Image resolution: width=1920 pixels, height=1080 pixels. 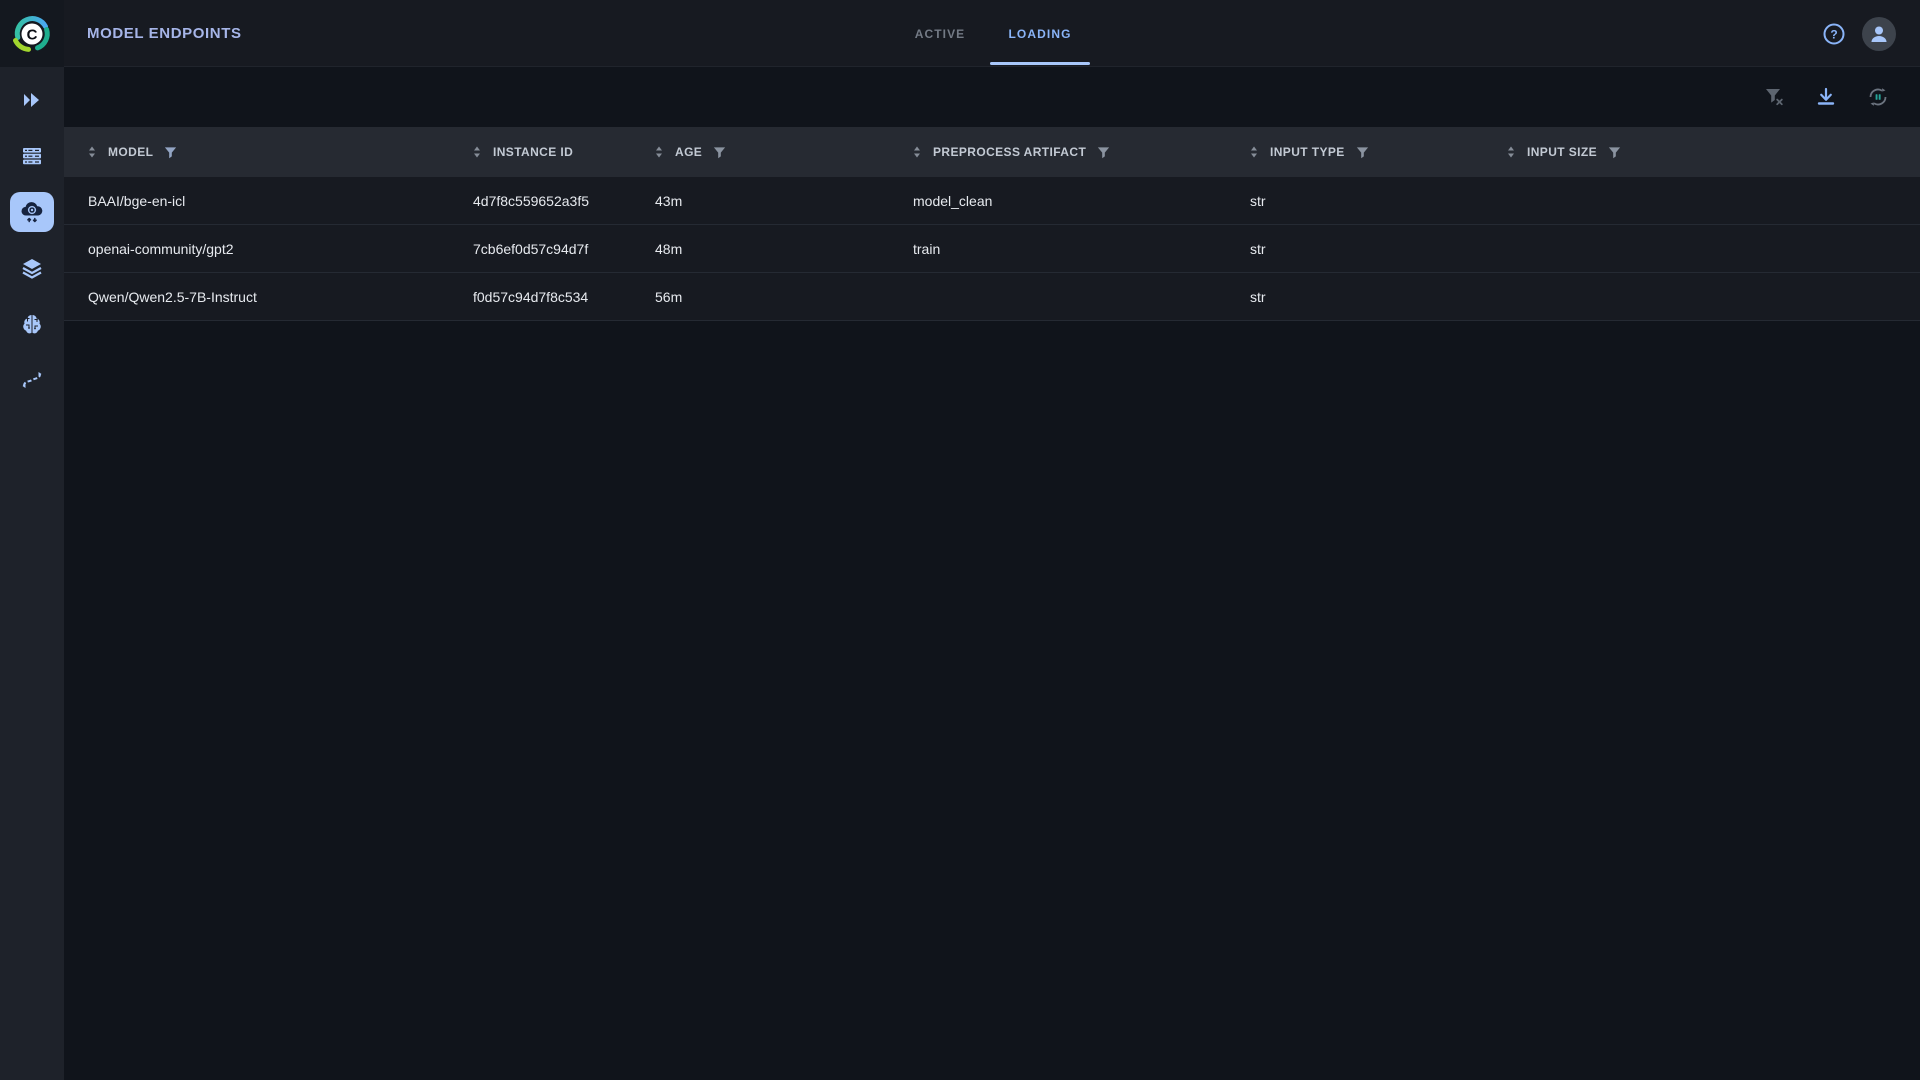 I want to click on auto-refresh-button, so click(x=1878, y=97).